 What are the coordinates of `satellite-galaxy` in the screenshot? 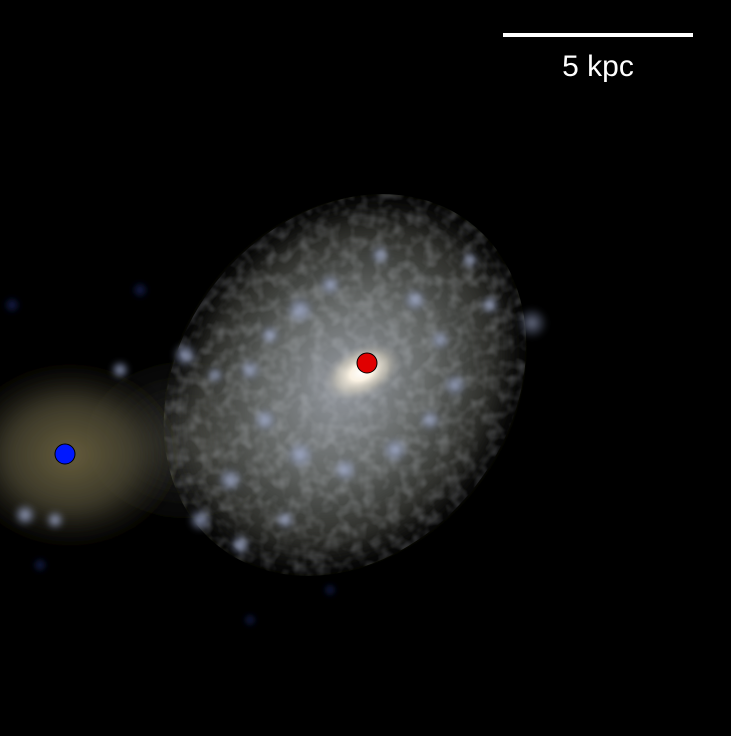 It's located at (92, 455).